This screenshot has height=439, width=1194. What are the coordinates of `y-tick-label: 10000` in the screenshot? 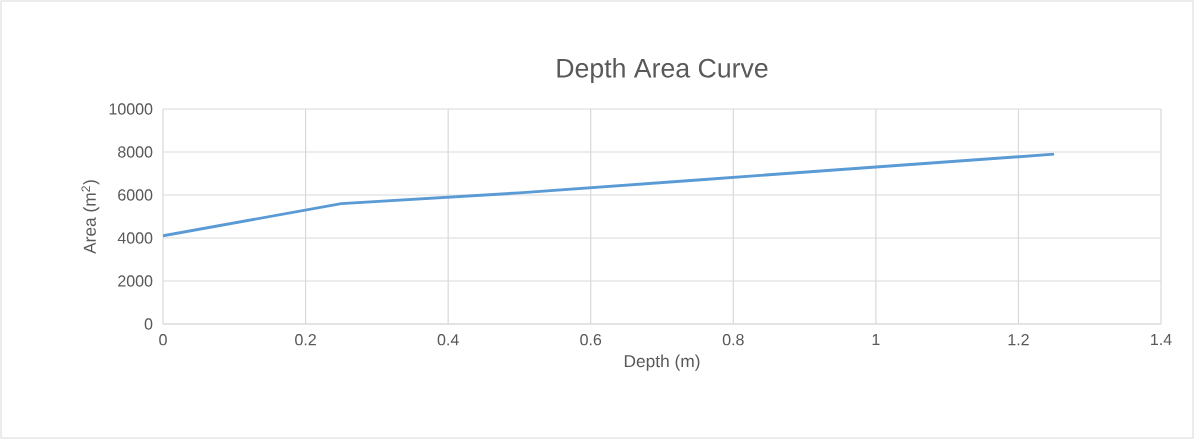 It's located at (131, 109).